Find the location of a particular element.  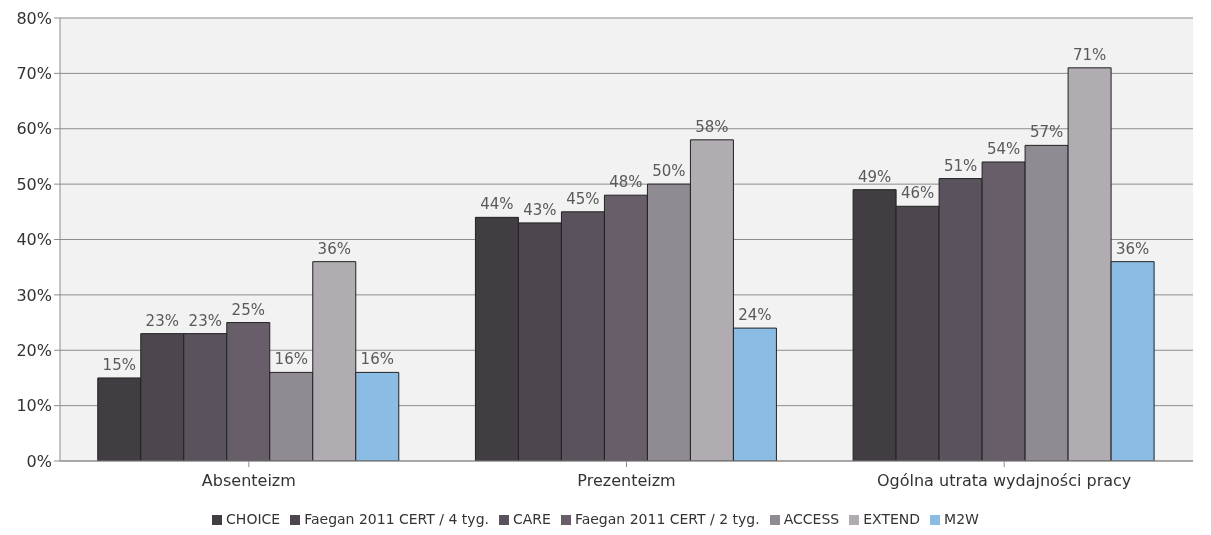

legend-label: CARE is located at coordinates (531, 519).